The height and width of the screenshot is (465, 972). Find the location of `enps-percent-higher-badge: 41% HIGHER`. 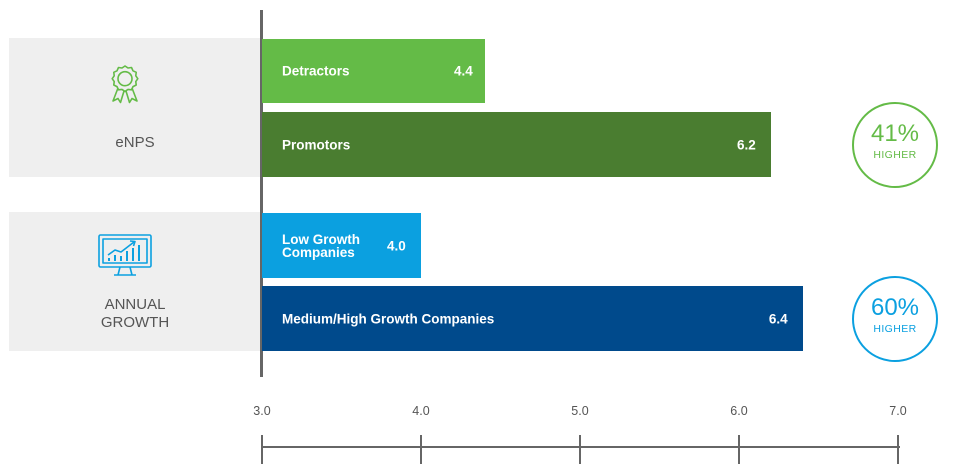

enps-percent-higher-badge: 41% HIGHER is located at coordinates (895, 145).